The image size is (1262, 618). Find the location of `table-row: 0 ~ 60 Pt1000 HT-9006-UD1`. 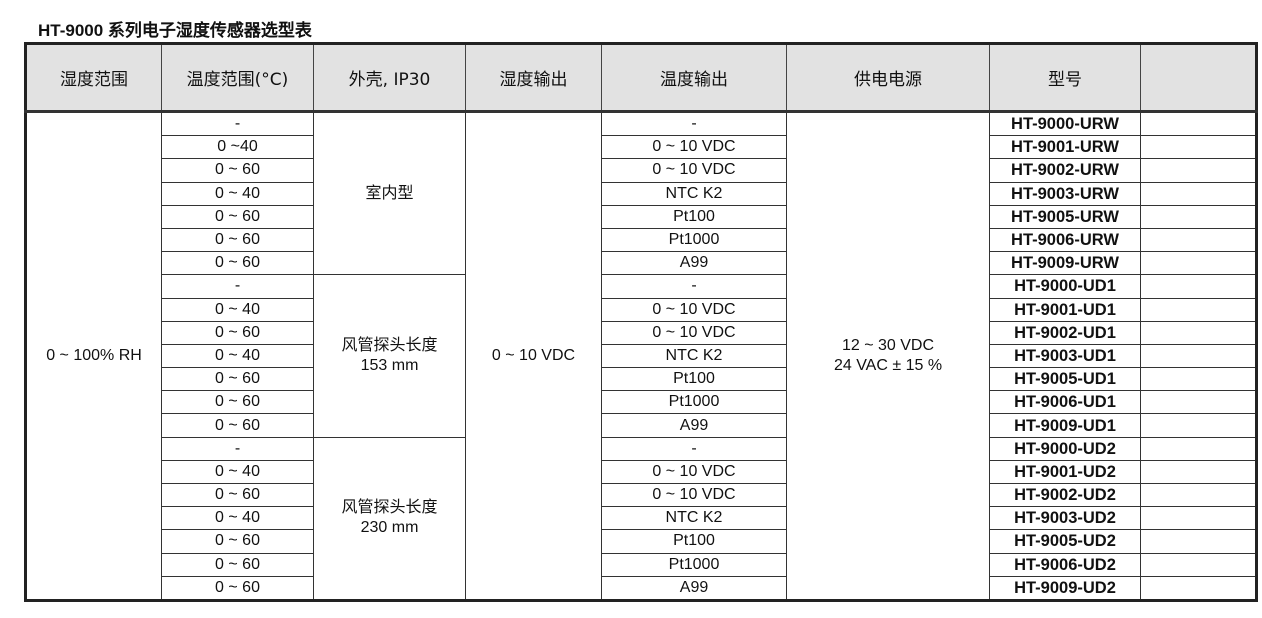

table-row: 0 ~ 60 Pt1000 HT-9006-UD1 is located at coordinates (641, 402).